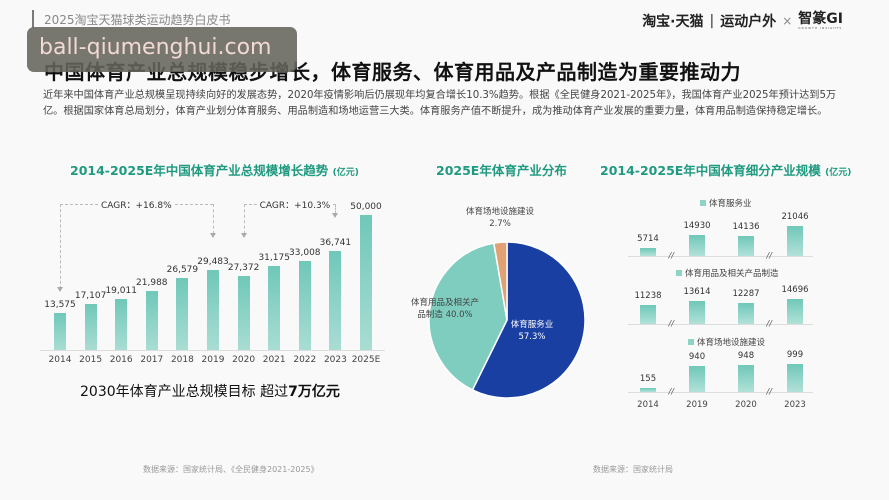  What do you see at coordinates (274, 360) in the screenshot?
I see `bar-category-label: 2021` at bounding box center [274, 360].